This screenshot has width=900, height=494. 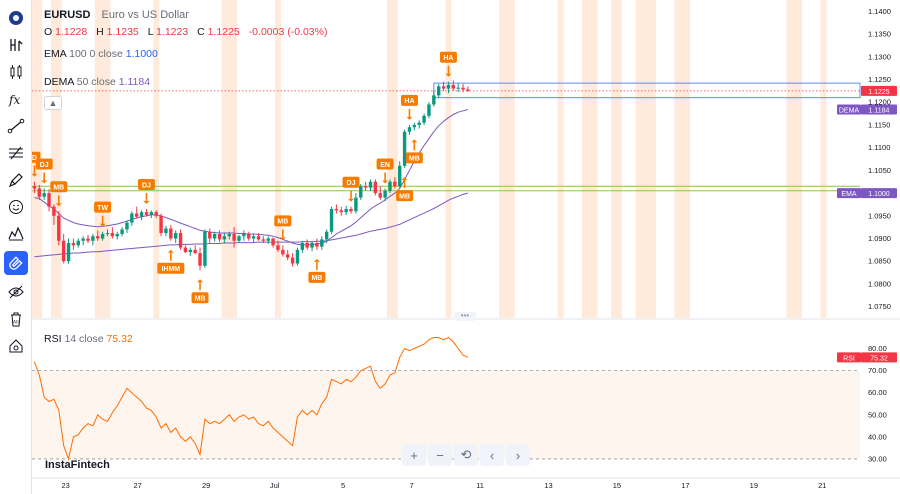 I want to click on rsi-value: 75.32, so click(x=119, y=339).